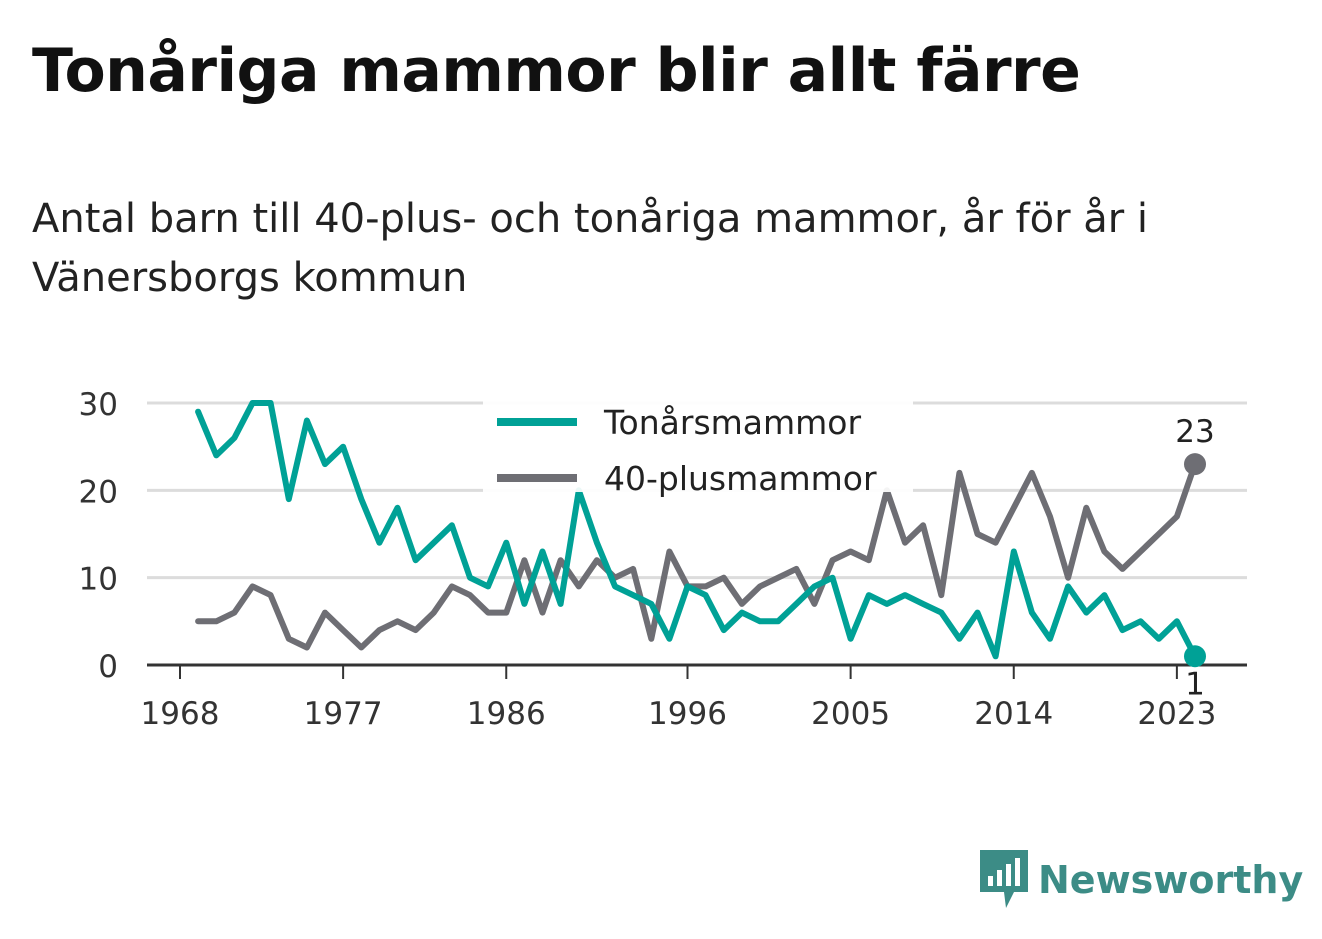  Describe the element at coordinates (850, 714) in the screenshot. I see `x-tick-label: 2005` at that location.